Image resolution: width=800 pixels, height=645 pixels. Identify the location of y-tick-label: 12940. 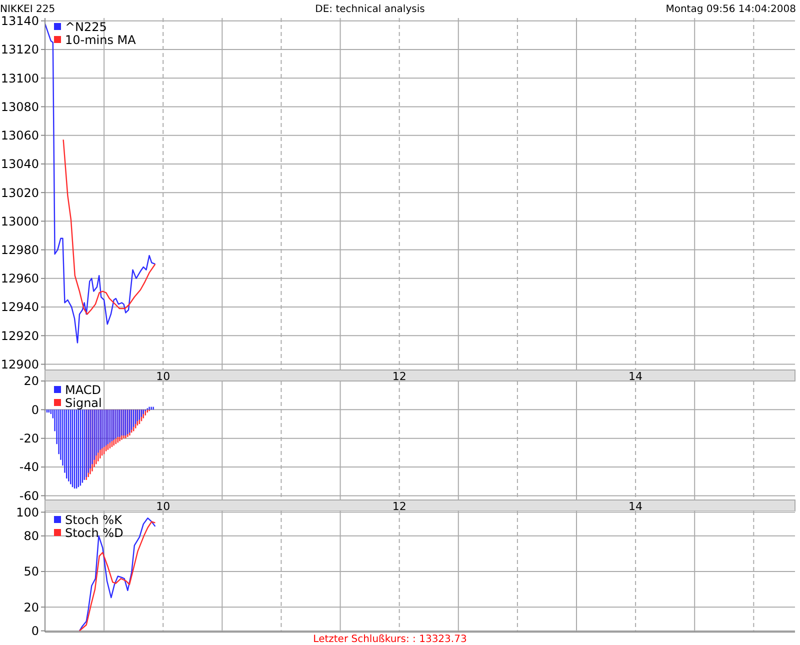
(19, 307).